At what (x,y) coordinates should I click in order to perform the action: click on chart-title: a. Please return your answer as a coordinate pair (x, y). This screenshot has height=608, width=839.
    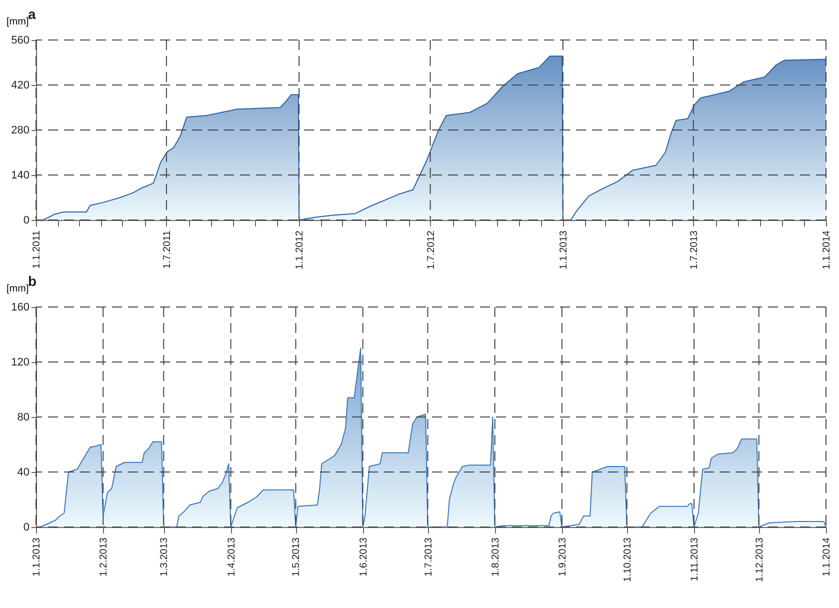
    Looking at the image, I should click on (32, 14).